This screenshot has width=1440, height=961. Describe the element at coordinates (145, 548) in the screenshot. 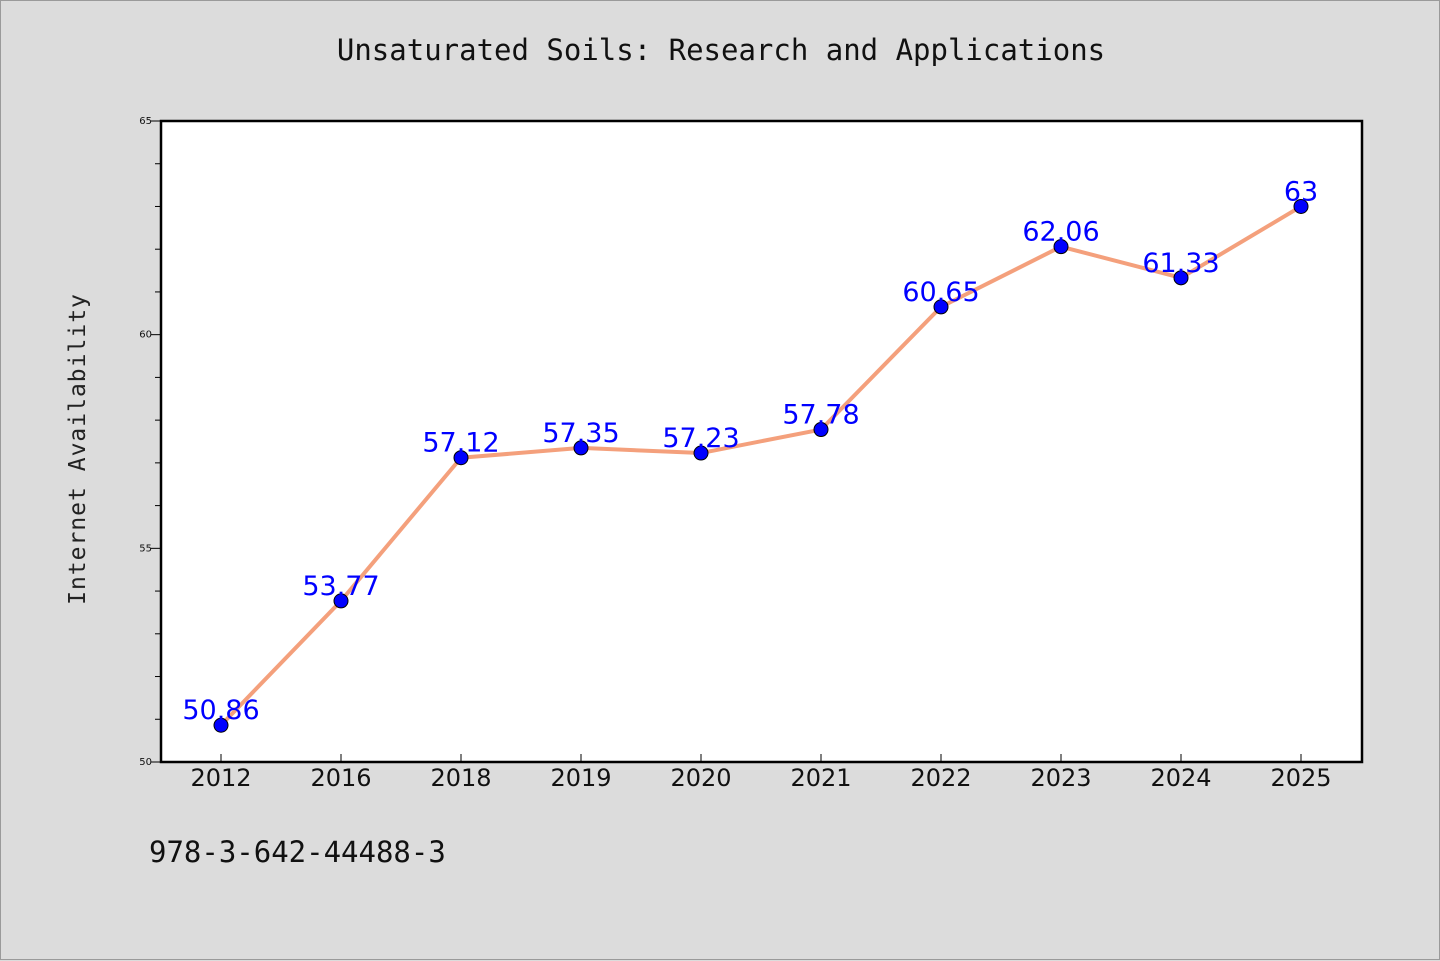

I see `y-tick-label: 55` at that location.